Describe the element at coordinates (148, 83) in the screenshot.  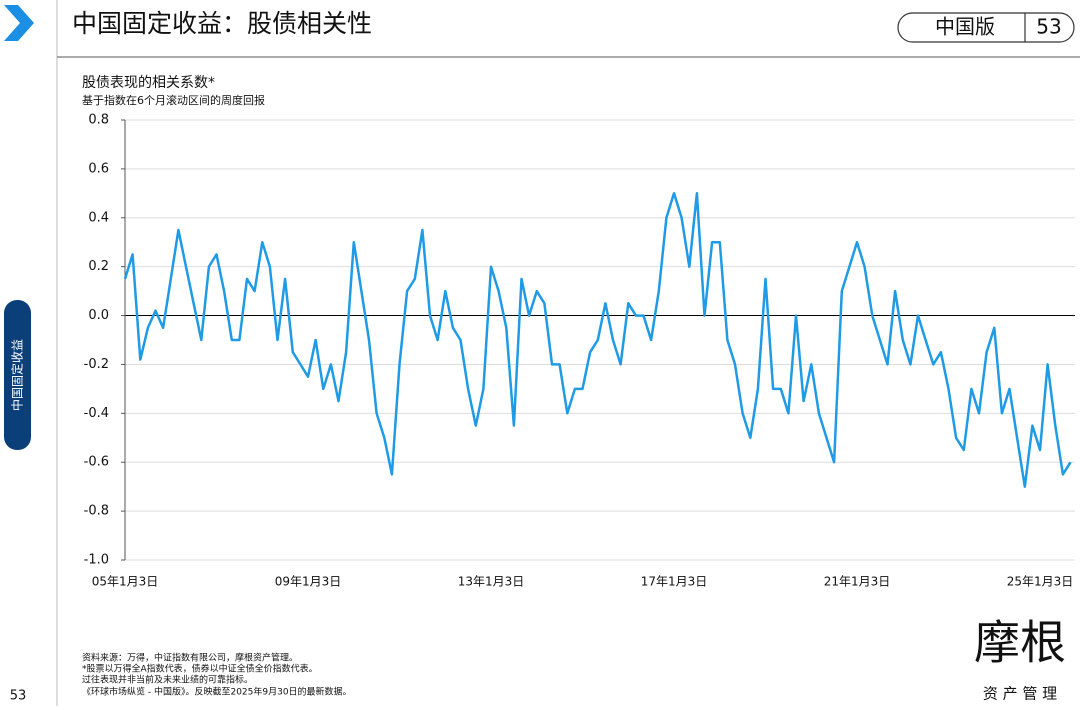
I see `chart-title: 股债表现的相关系数*` at that location.